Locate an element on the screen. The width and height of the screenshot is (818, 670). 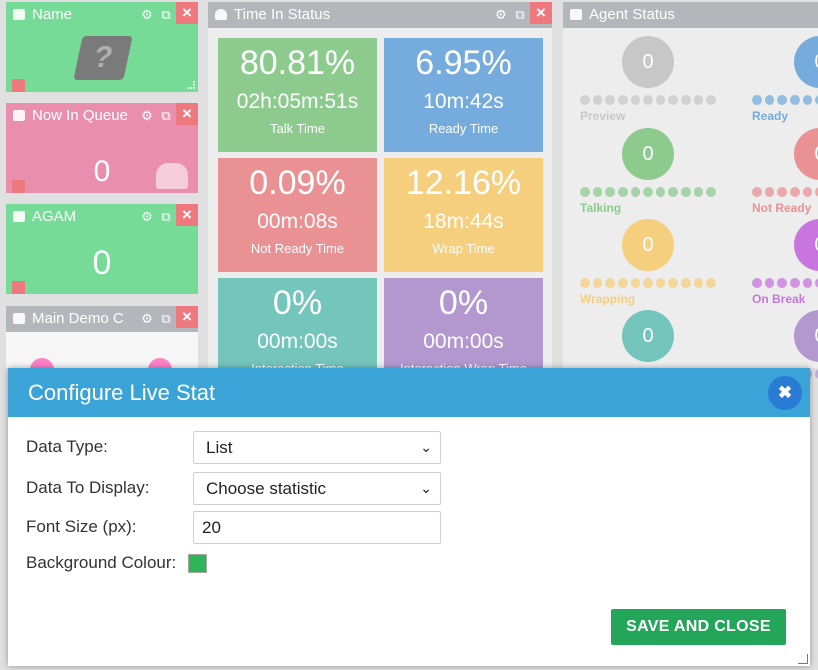
agent-status-label: Talking is located at coordinates (601, 208).